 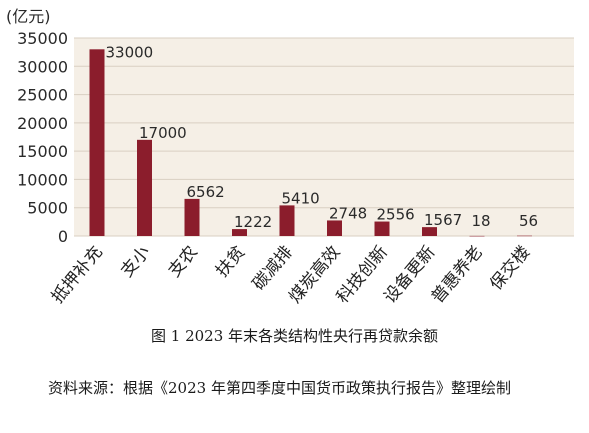 I want to click on figure-caption: 图 1 2023 年末各类结构性央行再贷款余额, so click(x=294, y=336).